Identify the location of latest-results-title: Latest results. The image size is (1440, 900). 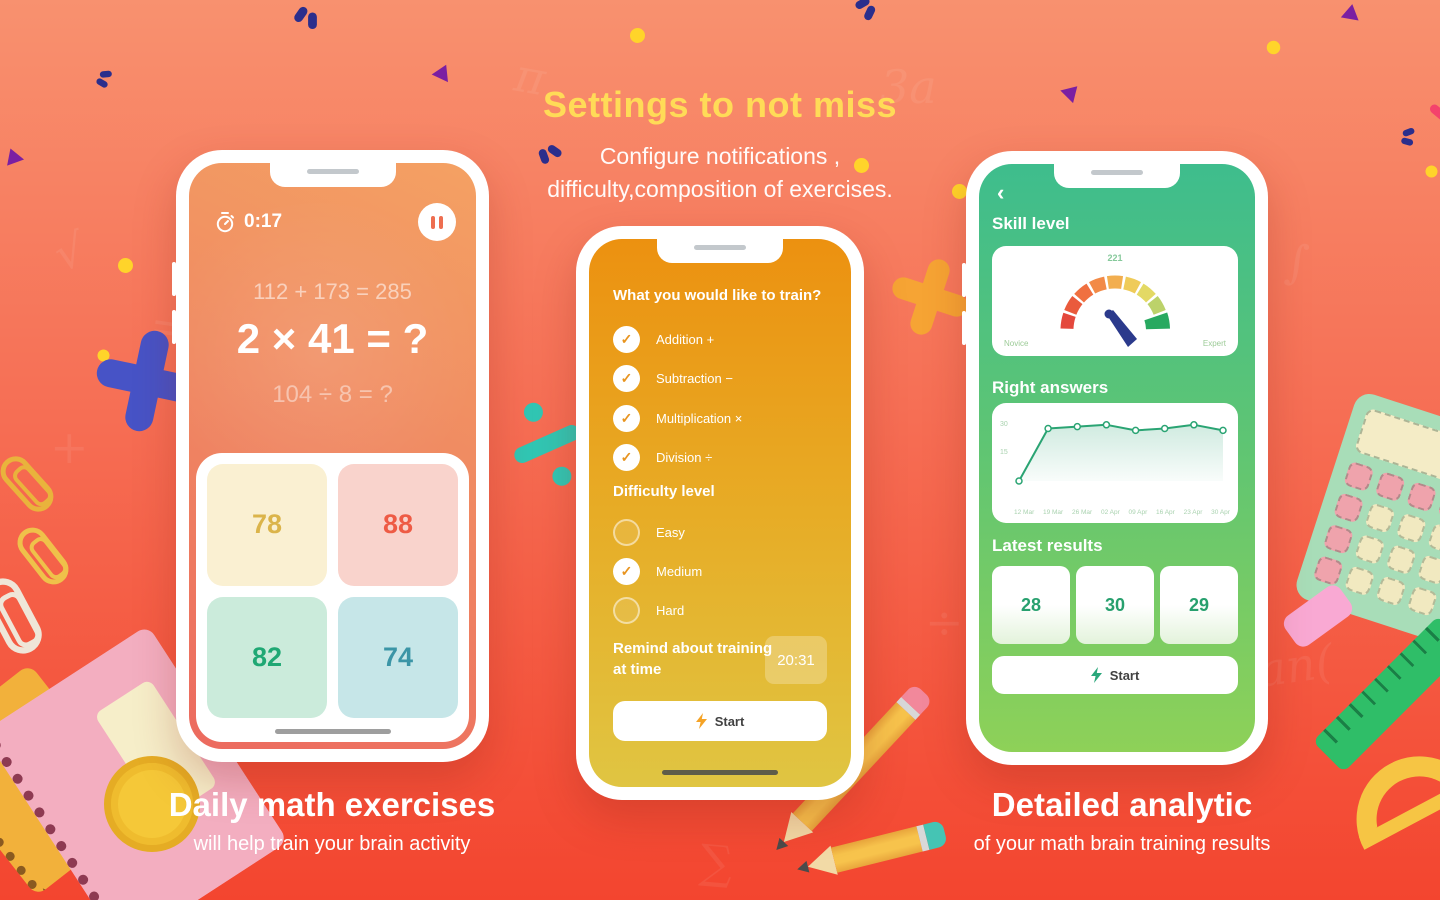
(1047, 545).